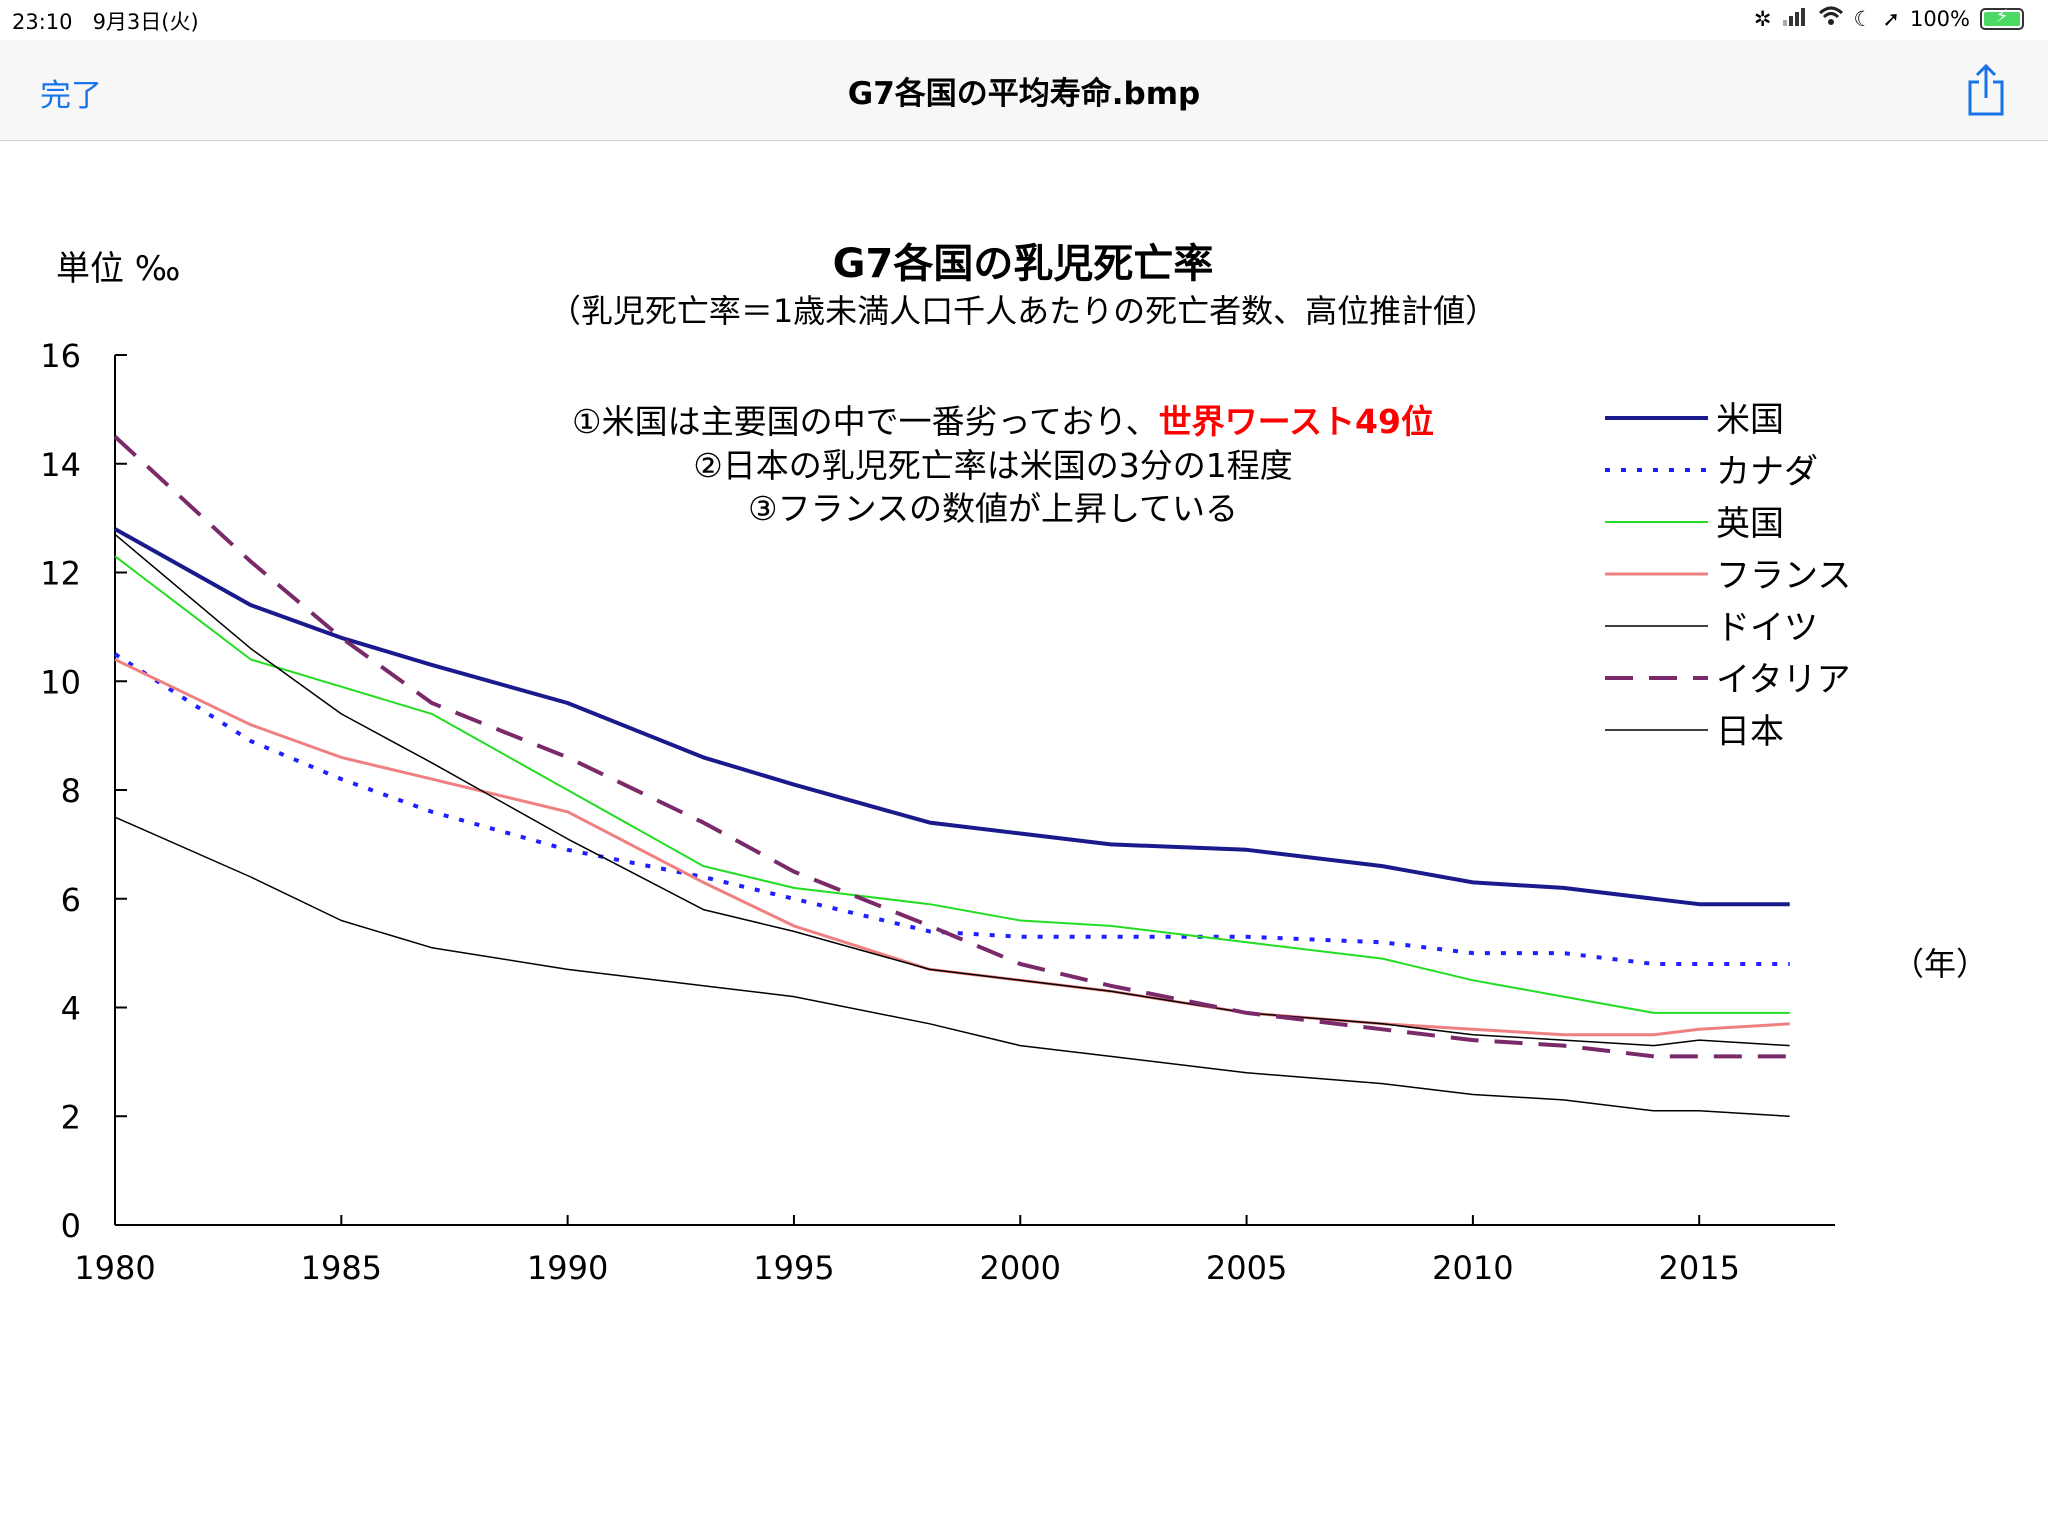 This screenshot has width=2048, height=1540. Describe the element at coordinates (1863, 18) in the screenshot. I see `moon-icon: ☾` at that location.